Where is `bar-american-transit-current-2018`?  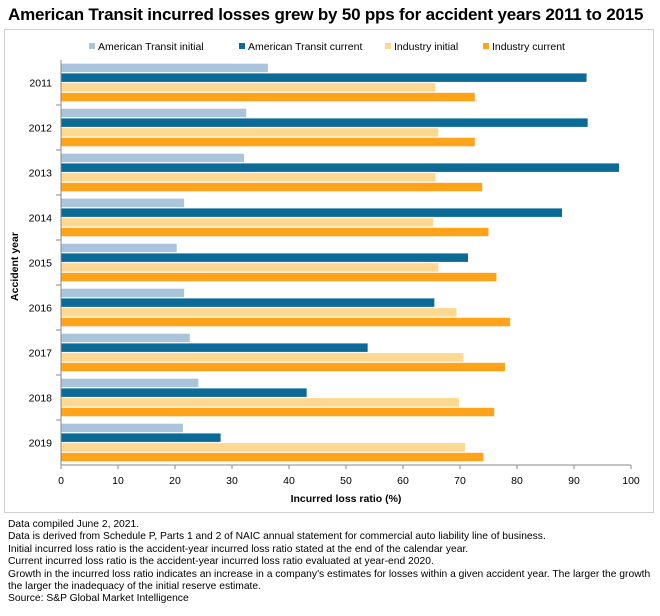 bar-american-transit-current-2018 is located at coordinates (184, 392).